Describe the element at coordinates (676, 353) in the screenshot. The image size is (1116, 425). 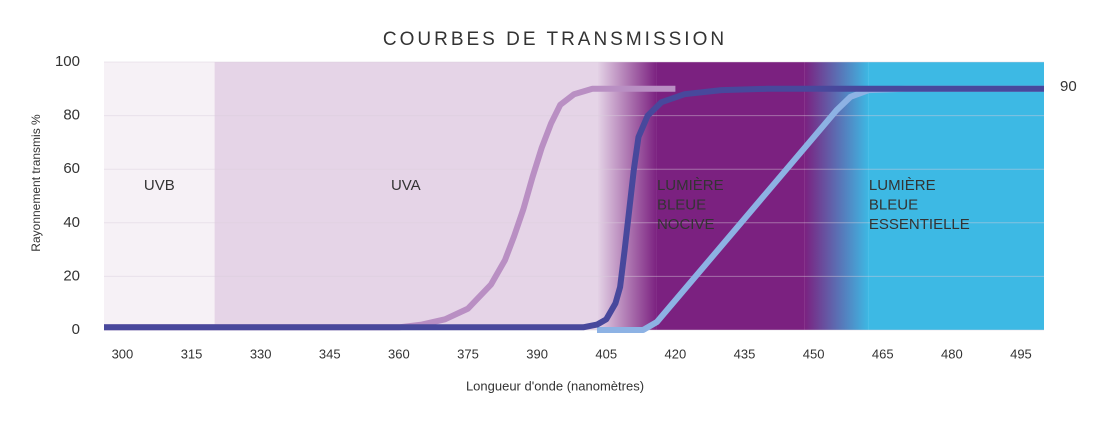
I see `x-tick-label: 420` at that location.